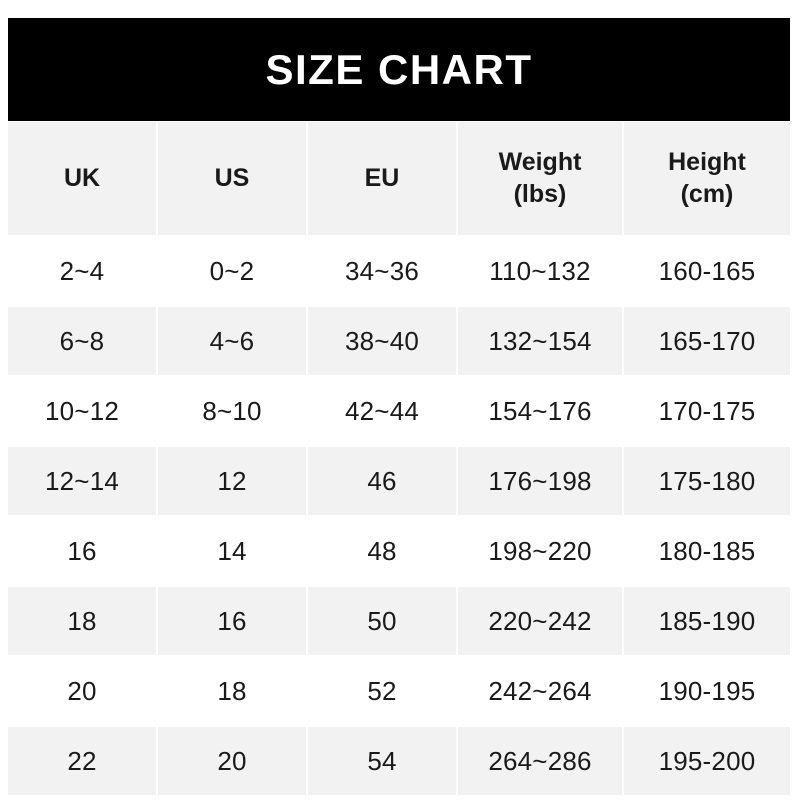 Image resolution: width=800 pixels, height=800 pixels. What do you see at coordinates (540, 271) in the screenshot?
I see `cell-weight: 110~132` at bounding box center [540, 271].